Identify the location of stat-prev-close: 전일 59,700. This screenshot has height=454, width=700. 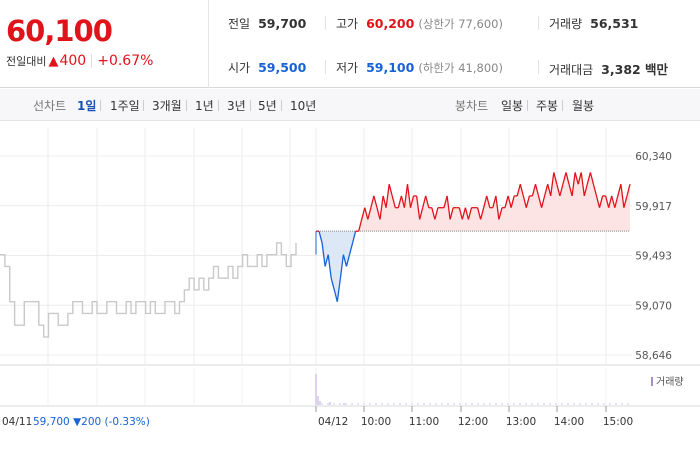
(267, 23).